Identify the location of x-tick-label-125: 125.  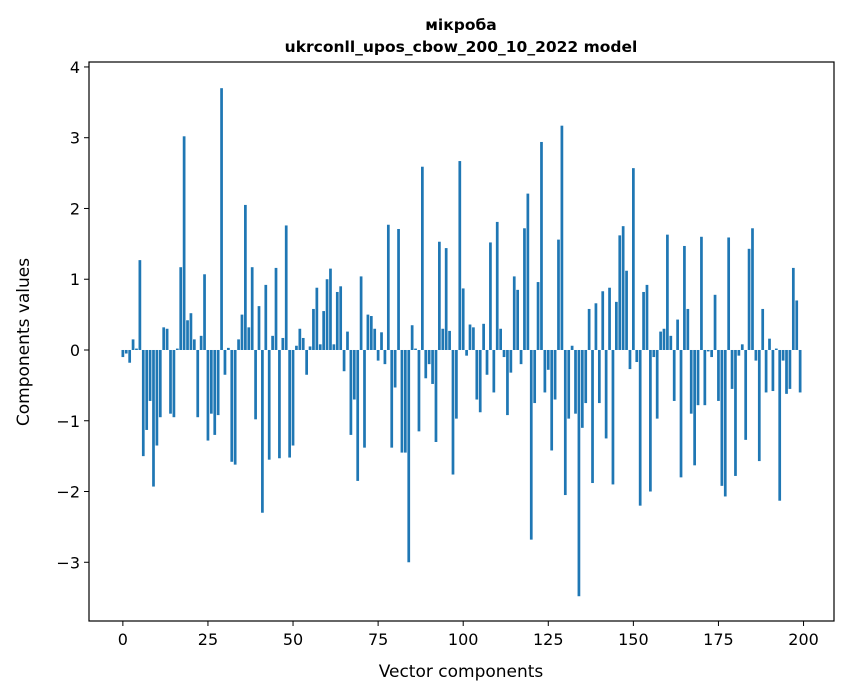
(548, 639).